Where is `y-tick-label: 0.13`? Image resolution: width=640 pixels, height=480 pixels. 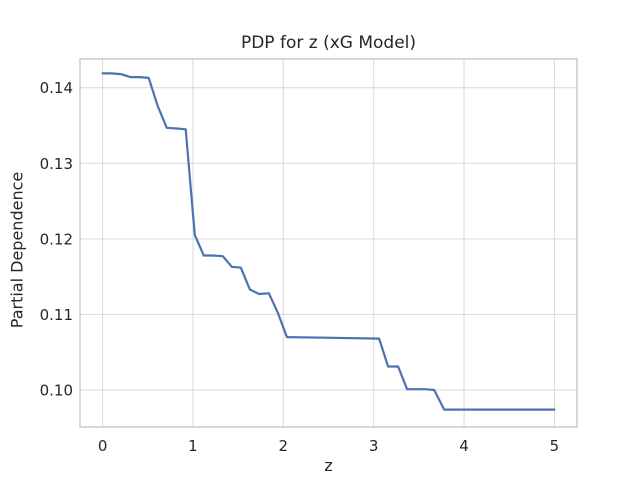 y-tick-label: 0.13 is located at coordinates (56, 164).